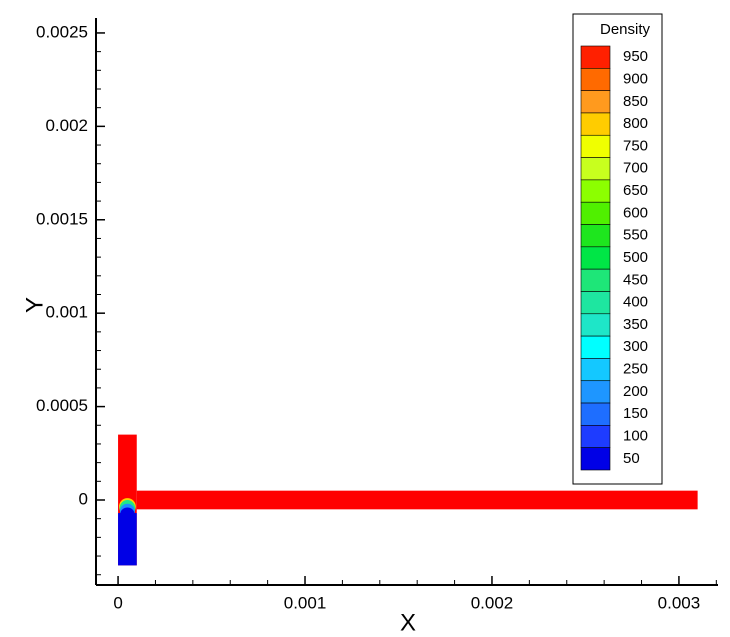 The height and width of the screenshot is (637, 730). What do you see at coordinates (635, 101) in the screenshot?
I see `legend-label: 850` at bounding box center [635, 101].